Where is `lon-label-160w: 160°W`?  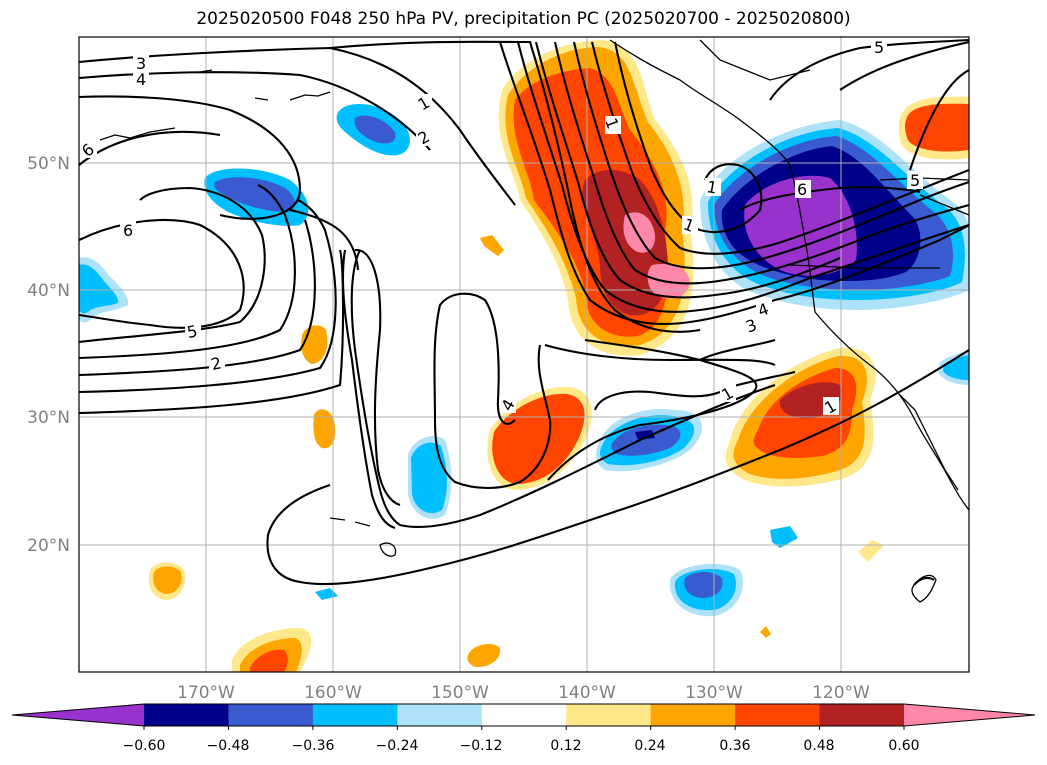
lon-label-160w: 160°W is located at coordinates (333, 693).